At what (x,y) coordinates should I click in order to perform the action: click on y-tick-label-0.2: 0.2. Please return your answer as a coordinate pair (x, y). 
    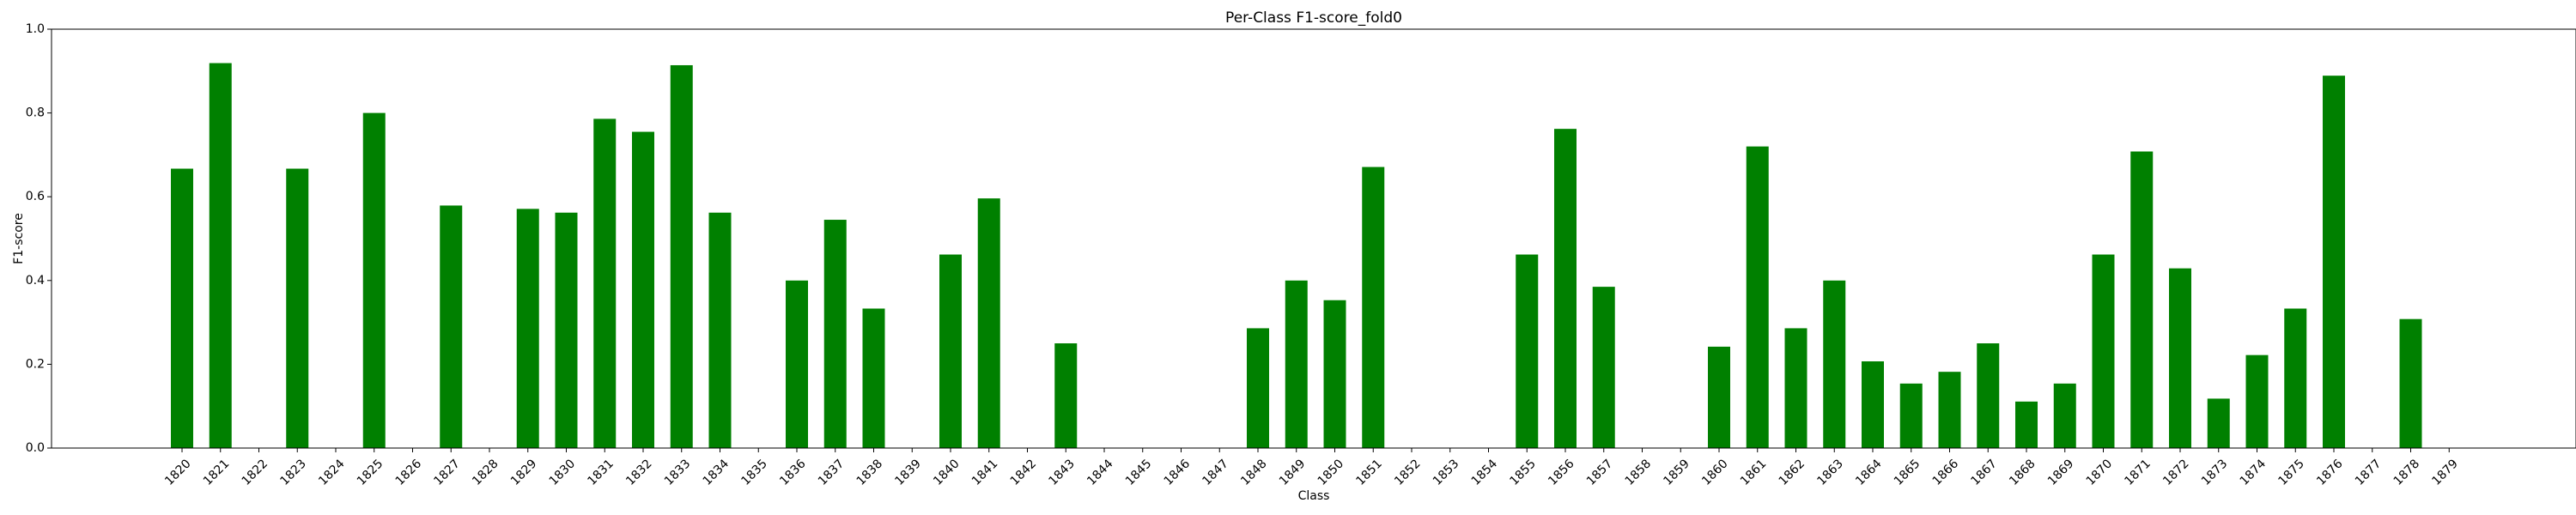
    Looking at the image, I should click on (36, 364).